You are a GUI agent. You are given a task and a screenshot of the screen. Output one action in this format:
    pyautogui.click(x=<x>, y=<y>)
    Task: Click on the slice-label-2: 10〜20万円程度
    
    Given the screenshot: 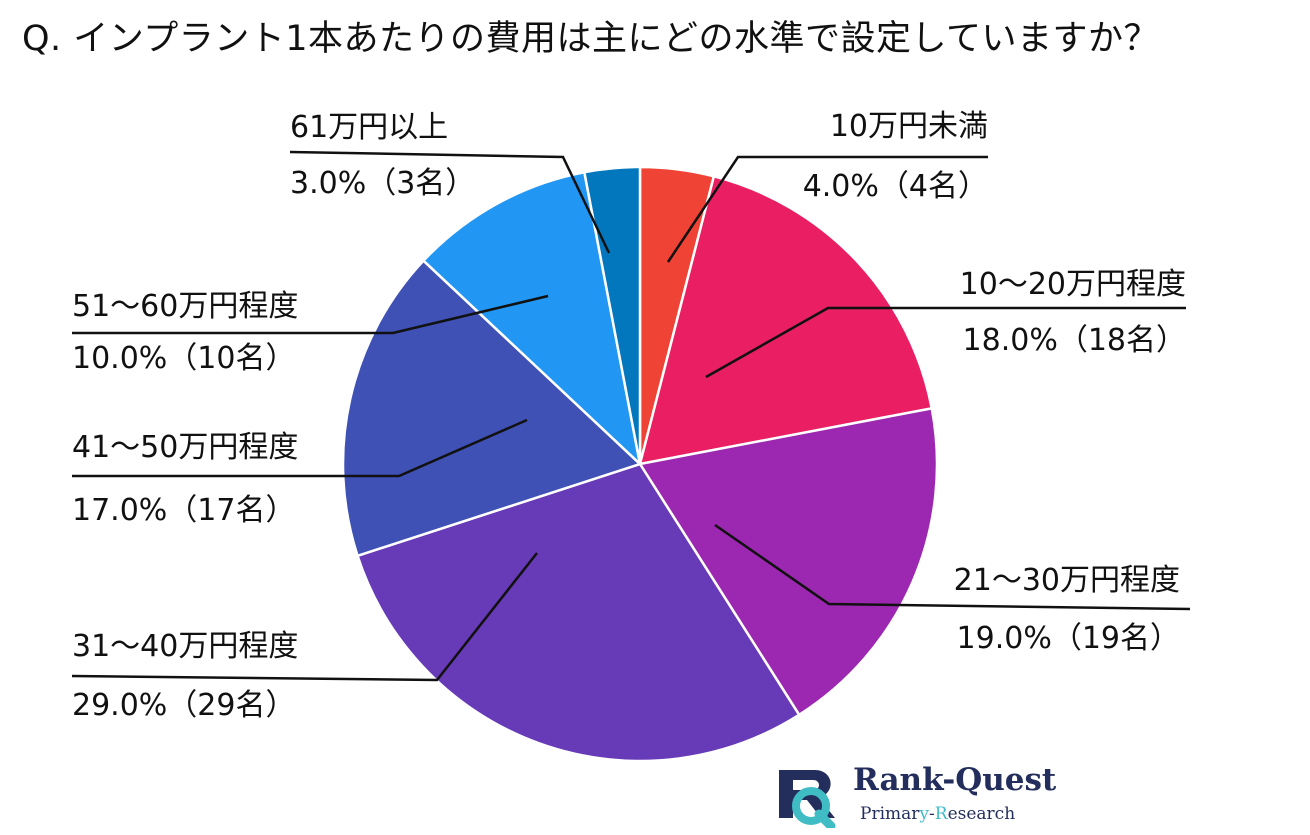 What is the action you would take?
    pyautogui.click(x=1073, y=284)
    